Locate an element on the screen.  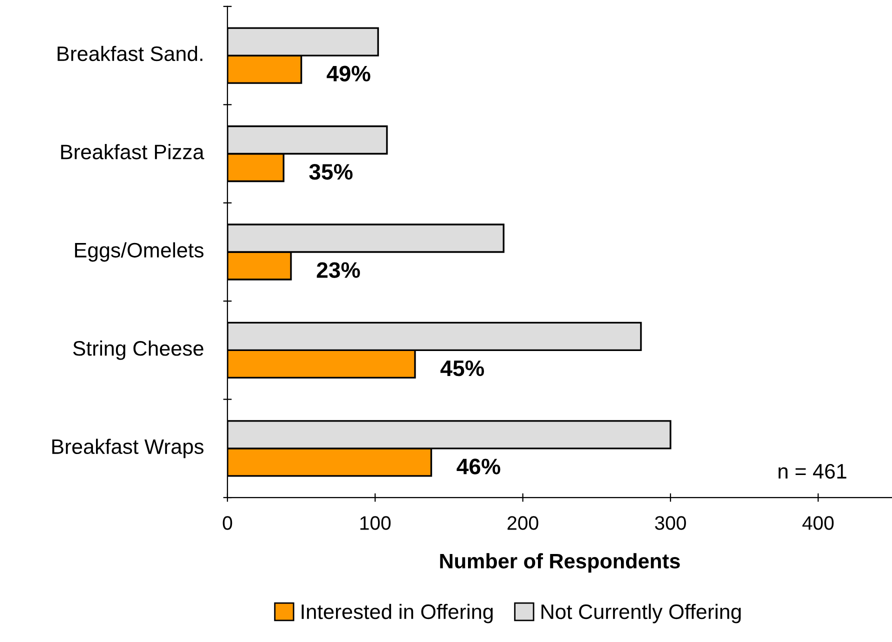
x-tick-label: 400 is located at coordinates (818, 523).